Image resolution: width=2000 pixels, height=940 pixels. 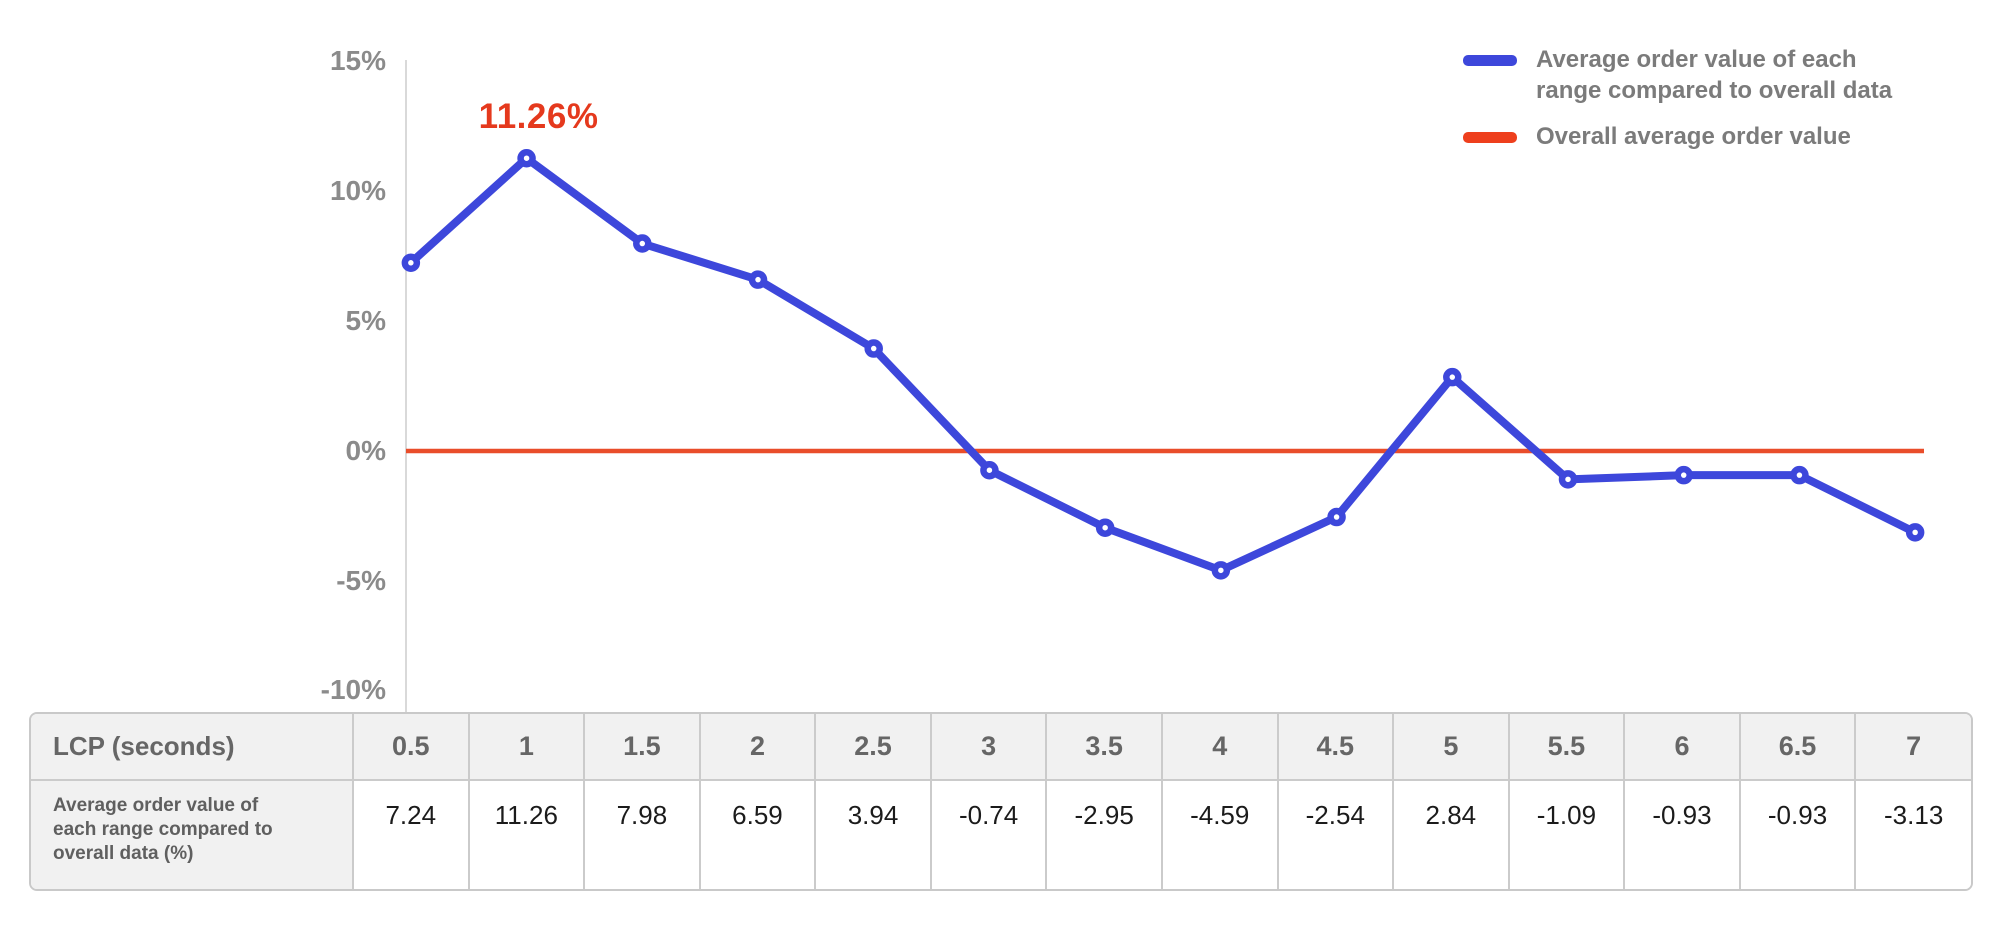 What do you see at coordinates (1219, 834) in the screenshot?
I see `value-cell: -4.59` at bounding box center [1219, 834].